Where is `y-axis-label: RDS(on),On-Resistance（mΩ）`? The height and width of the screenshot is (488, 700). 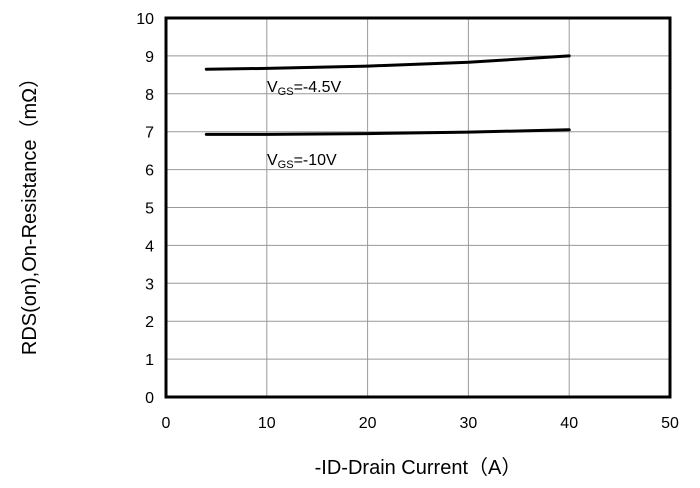
y-axis-label: RDS(on),On-Resistance（mΩ） is located at coordinates (29, 211).